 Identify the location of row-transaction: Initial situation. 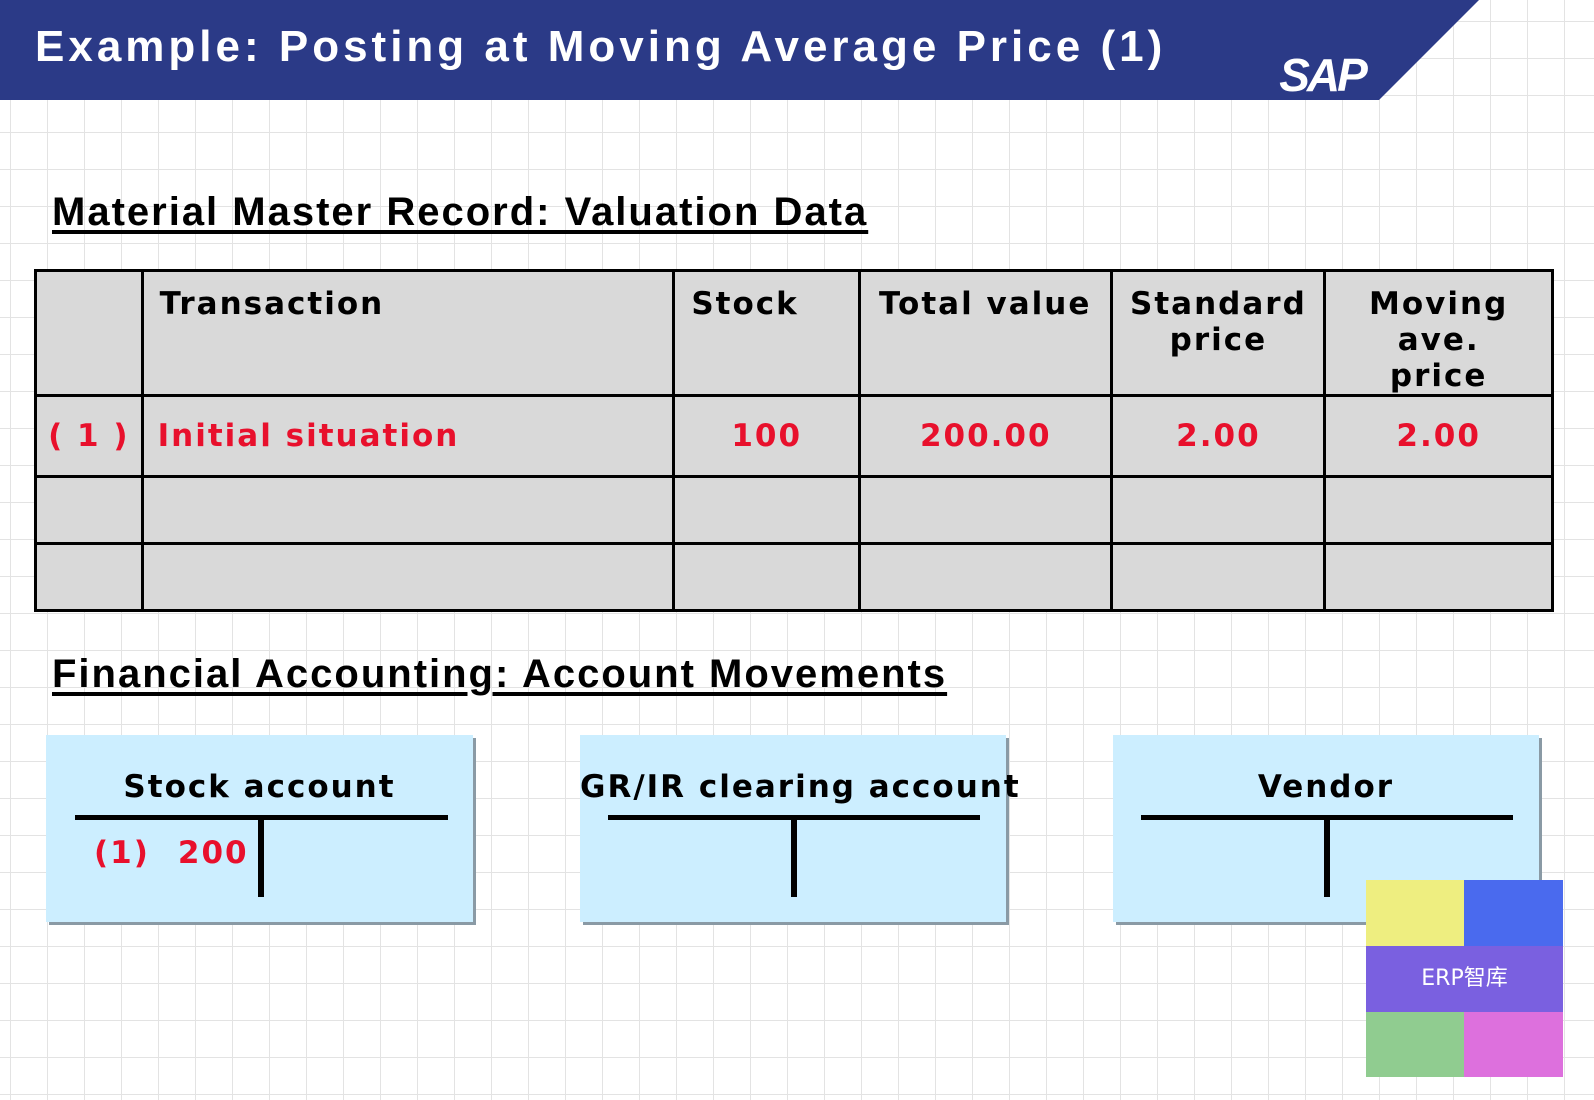
(408, 436).